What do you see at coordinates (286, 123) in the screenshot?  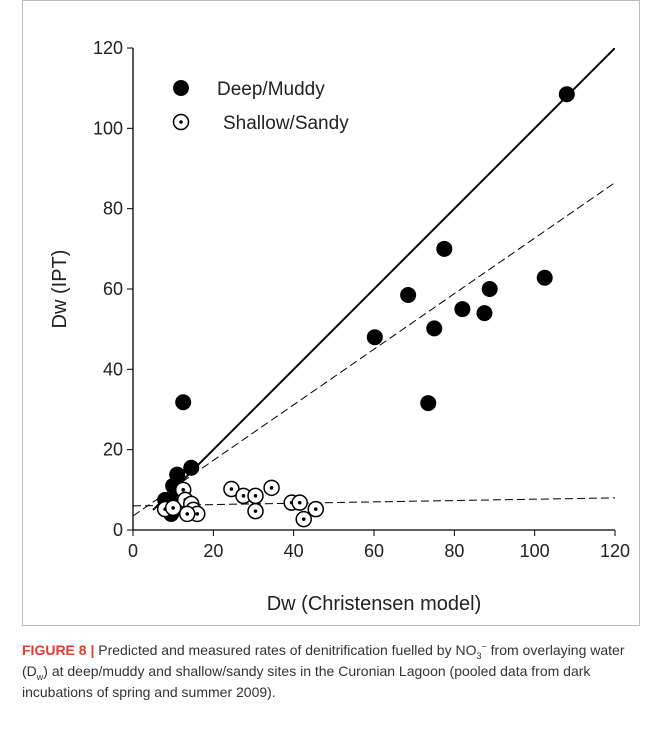 I see `legend-label: Shallow/Sandy` at bounding box center [286, 123].